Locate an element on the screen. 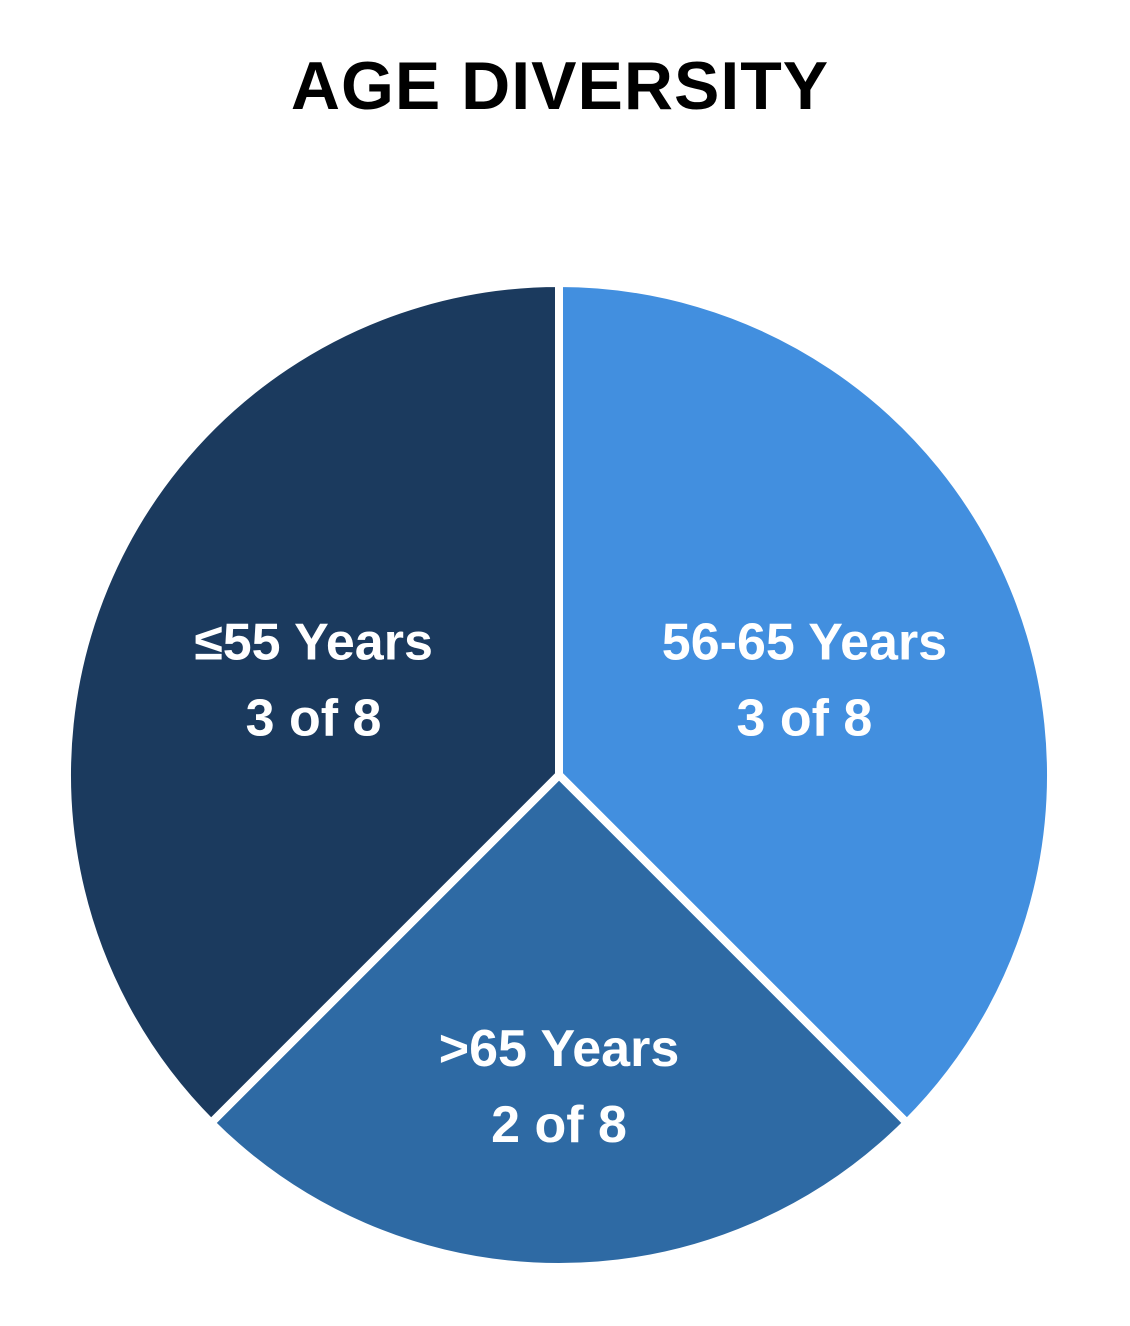 This screenshot has width=1130, height=1326. slice-value-label: 2 of 8 is located at coordinates (559, 1125).